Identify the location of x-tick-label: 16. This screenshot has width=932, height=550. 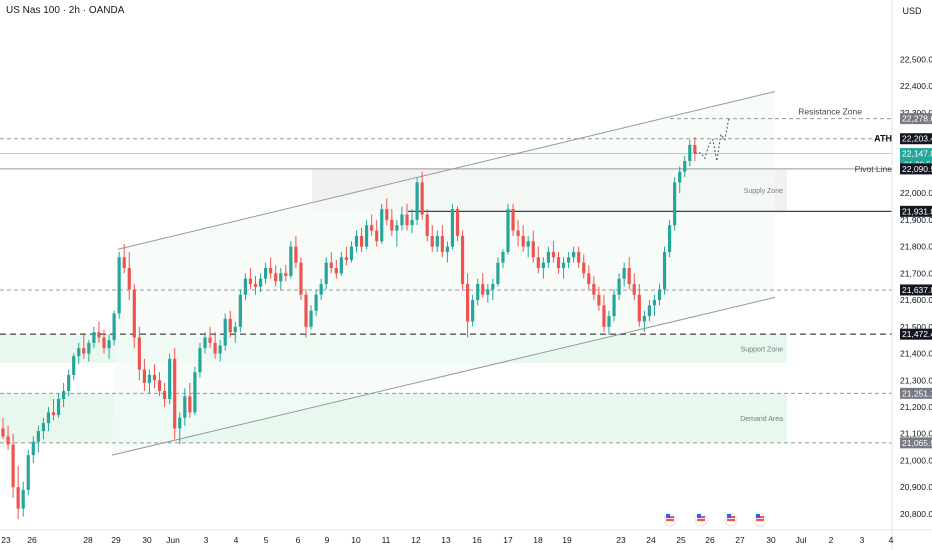
(477, 540).